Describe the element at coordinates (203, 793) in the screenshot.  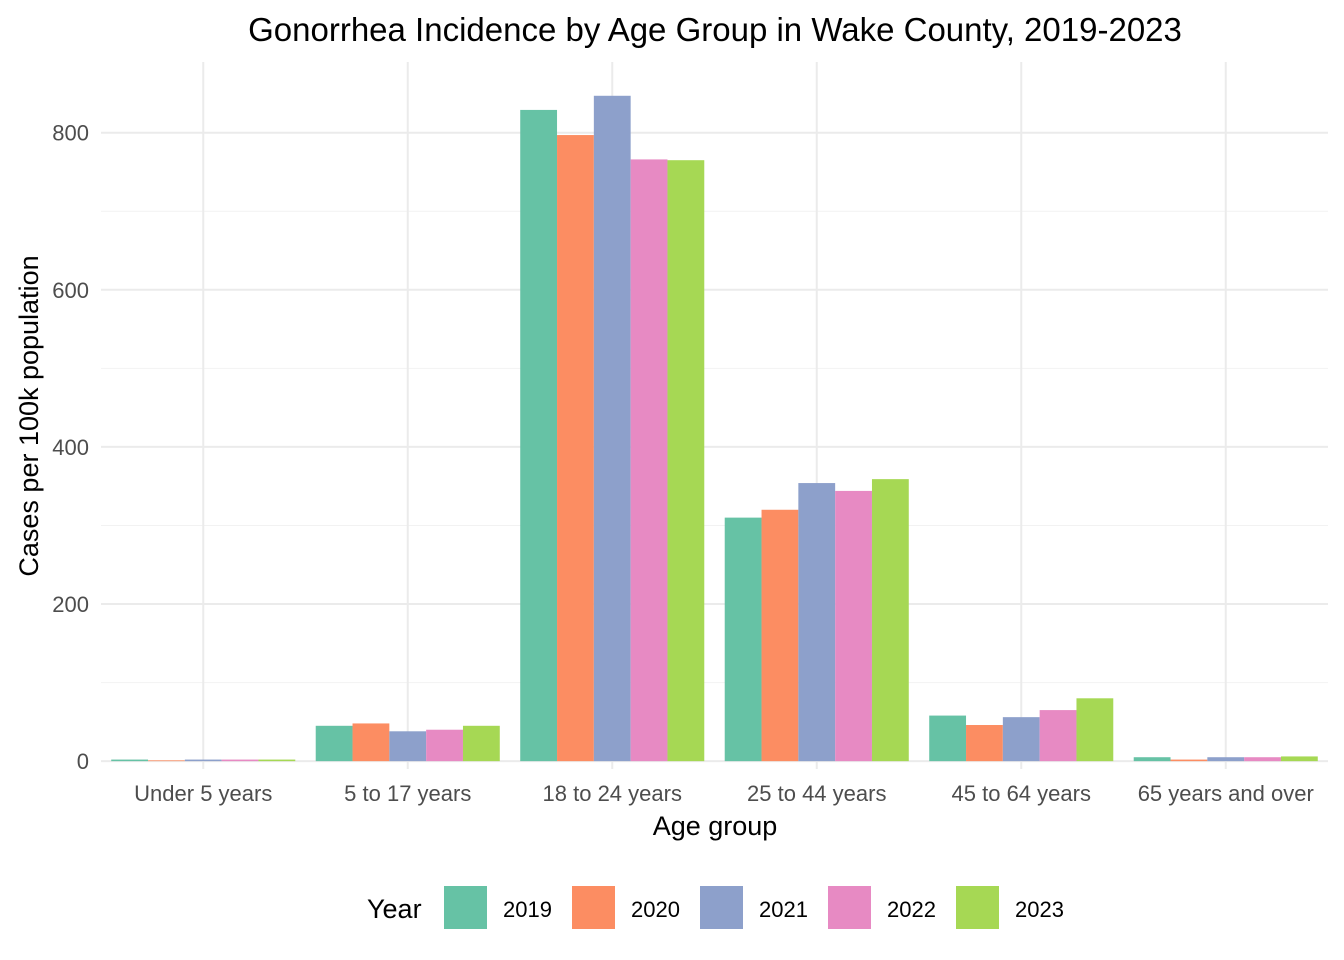
I see `x-tick-label: Under 5 years` at that location.